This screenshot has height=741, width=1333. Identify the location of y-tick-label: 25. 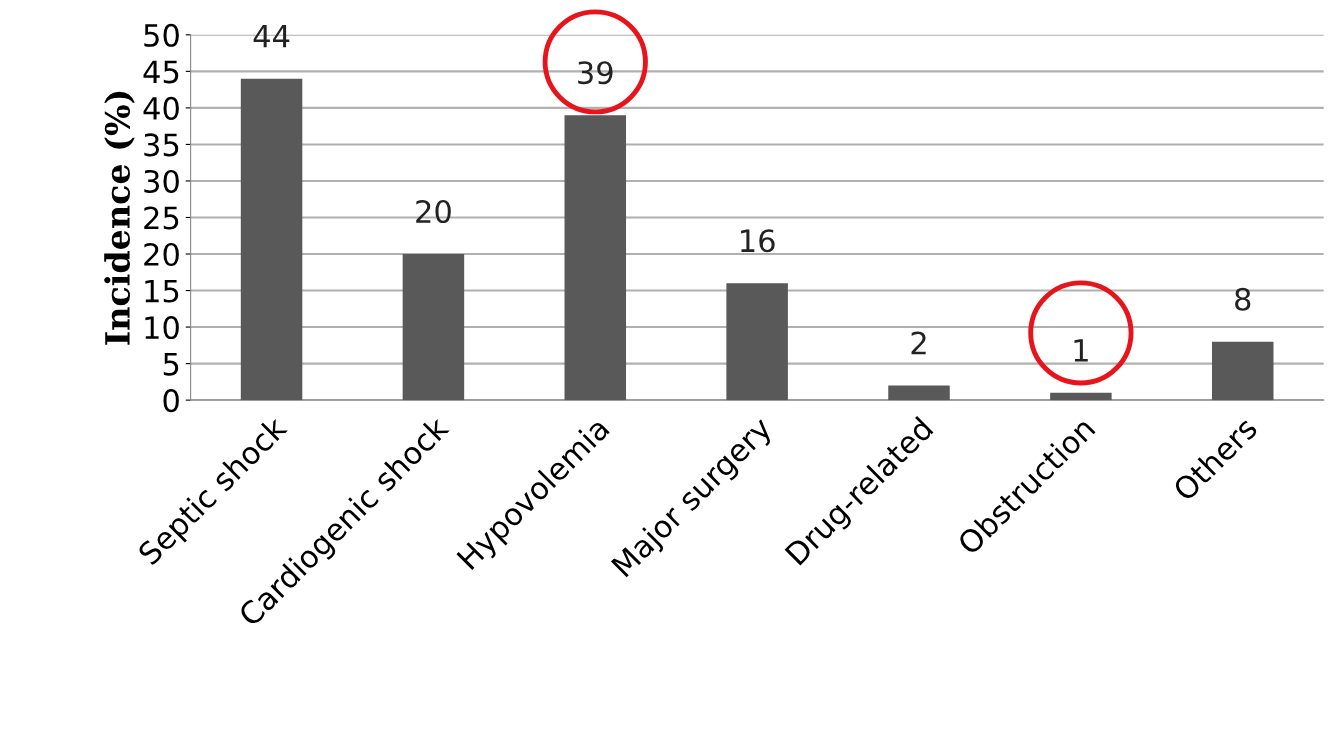
(161, 218).